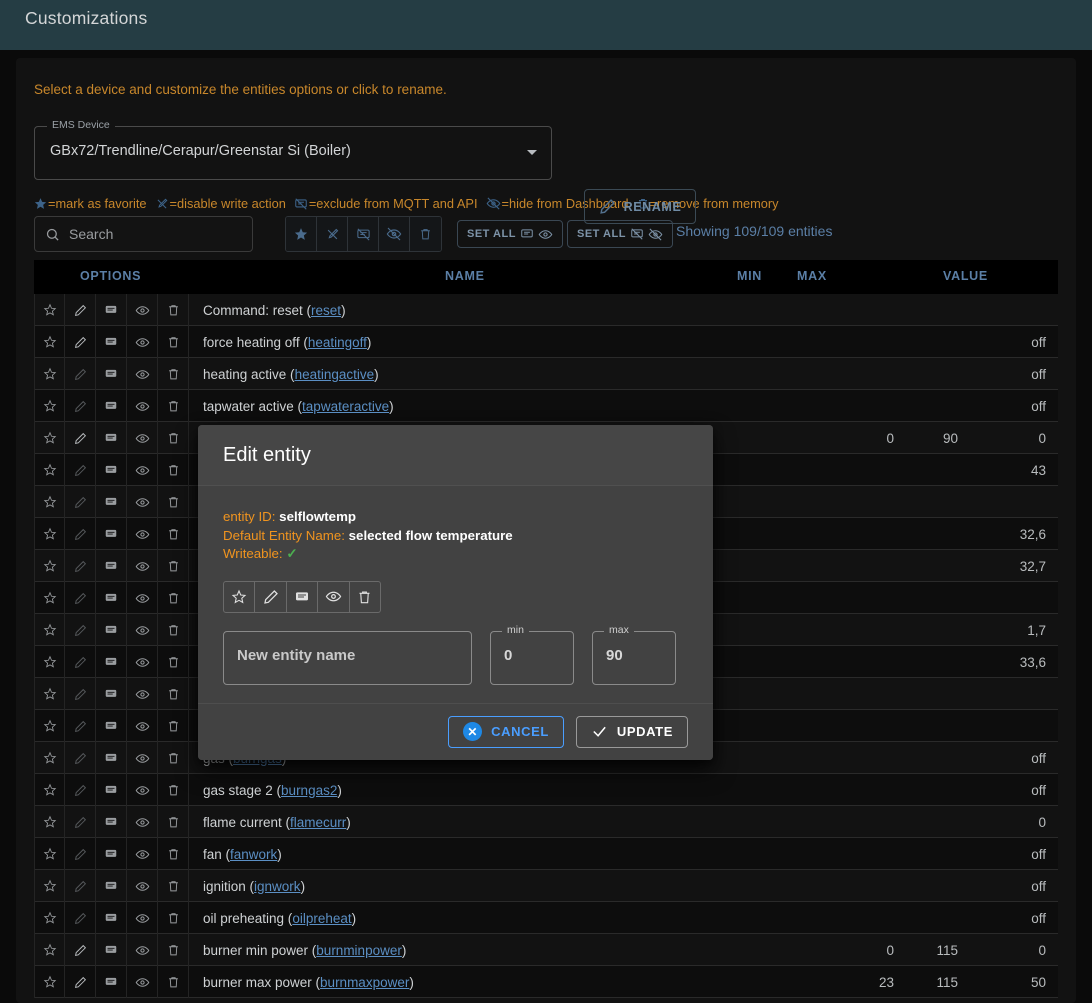  What do you see at coordinates (546, 950) in the screenshot?
I see `table-row: burner min power (burnminpower) 0 115 0` at bounding box center [546, 950].